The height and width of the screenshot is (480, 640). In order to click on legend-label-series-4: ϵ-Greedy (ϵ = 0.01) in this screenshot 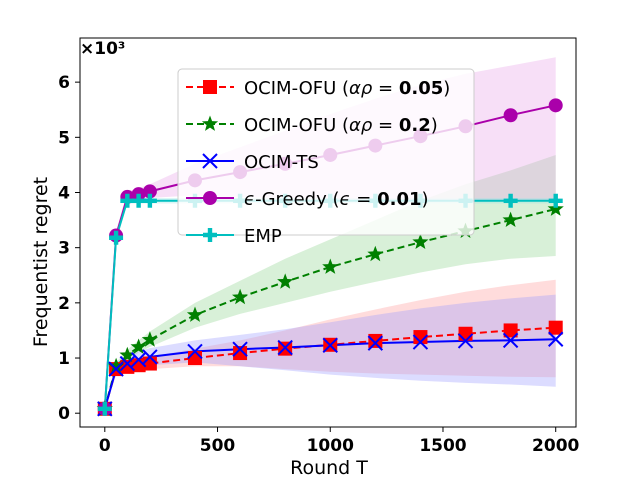, I will do `click(336, 199)`.